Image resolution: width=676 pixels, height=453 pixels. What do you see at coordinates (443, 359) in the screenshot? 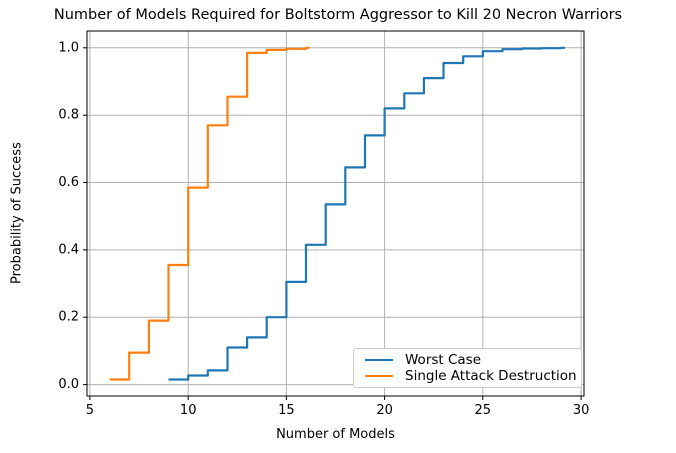
I see `legend-label-worst-case: Worst Case` at bounding box center [443, 359].